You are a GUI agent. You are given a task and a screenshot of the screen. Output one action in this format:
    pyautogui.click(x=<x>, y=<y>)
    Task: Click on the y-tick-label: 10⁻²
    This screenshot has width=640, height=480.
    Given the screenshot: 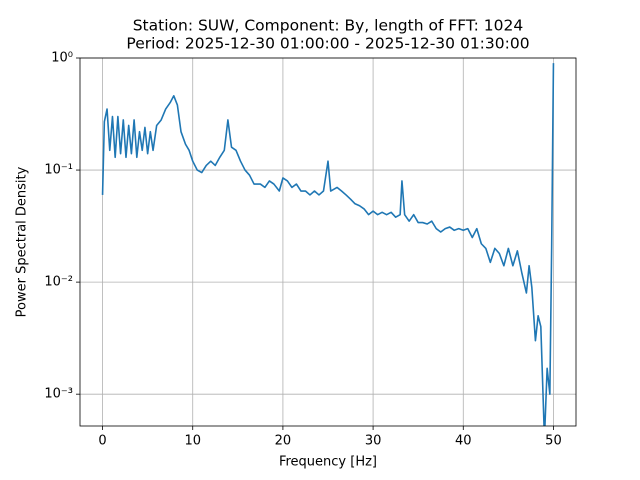 What is the action you would take?
    pyautogui.click(x=58, y=282)
    